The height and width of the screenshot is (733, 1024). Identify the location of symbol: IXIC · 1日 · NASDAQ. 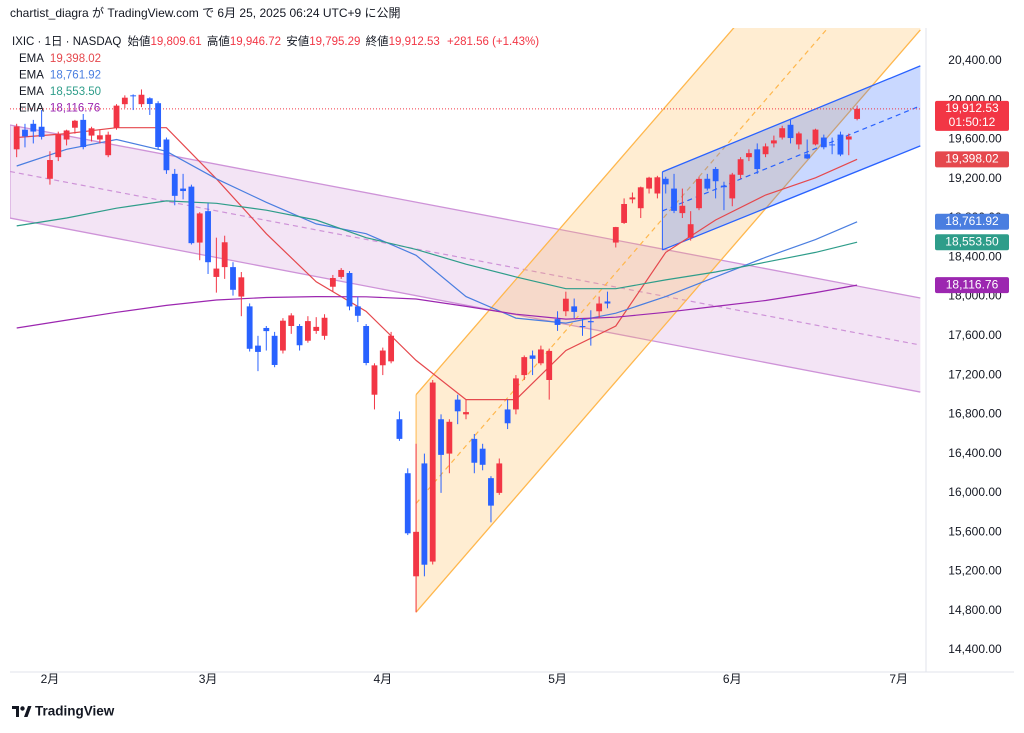
(66, 42).